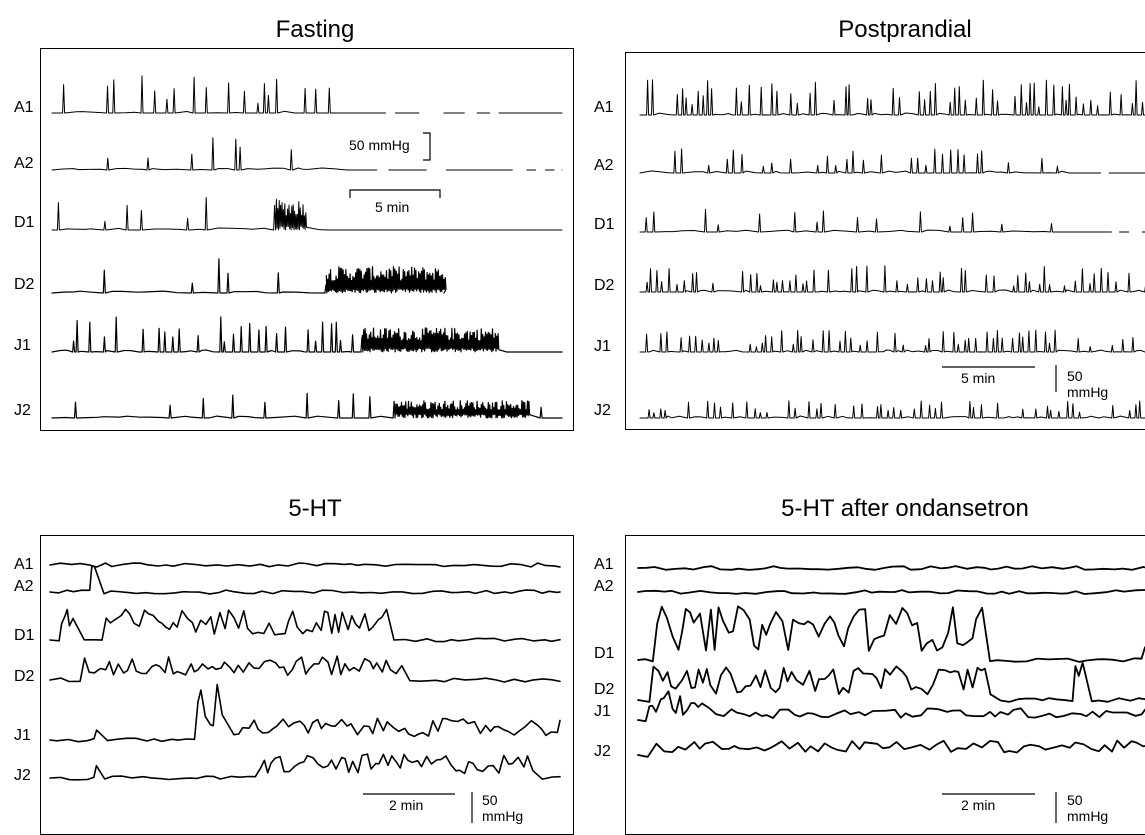  I want to click on ondansetron-trace-a2, so click(891, 592).